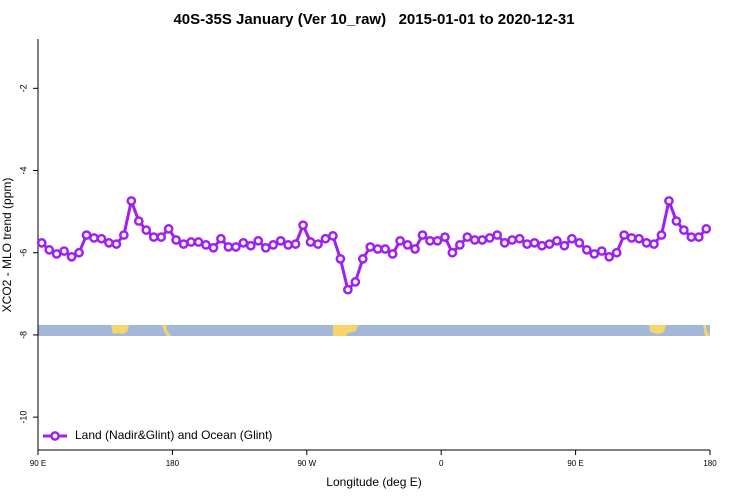 This screenshot has width=750, height=500. I want to click on y-tick-label: -10, so click(23, 417).